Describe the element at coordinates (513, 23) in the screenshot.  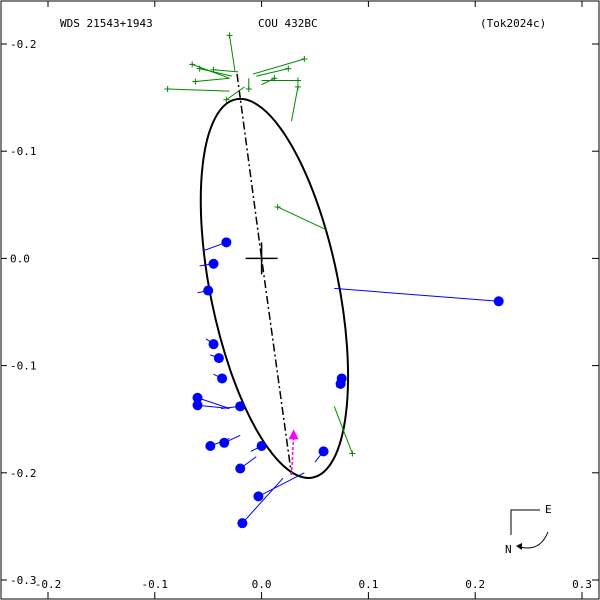
I see `header-right-label: (Tok2024c)` at that location.